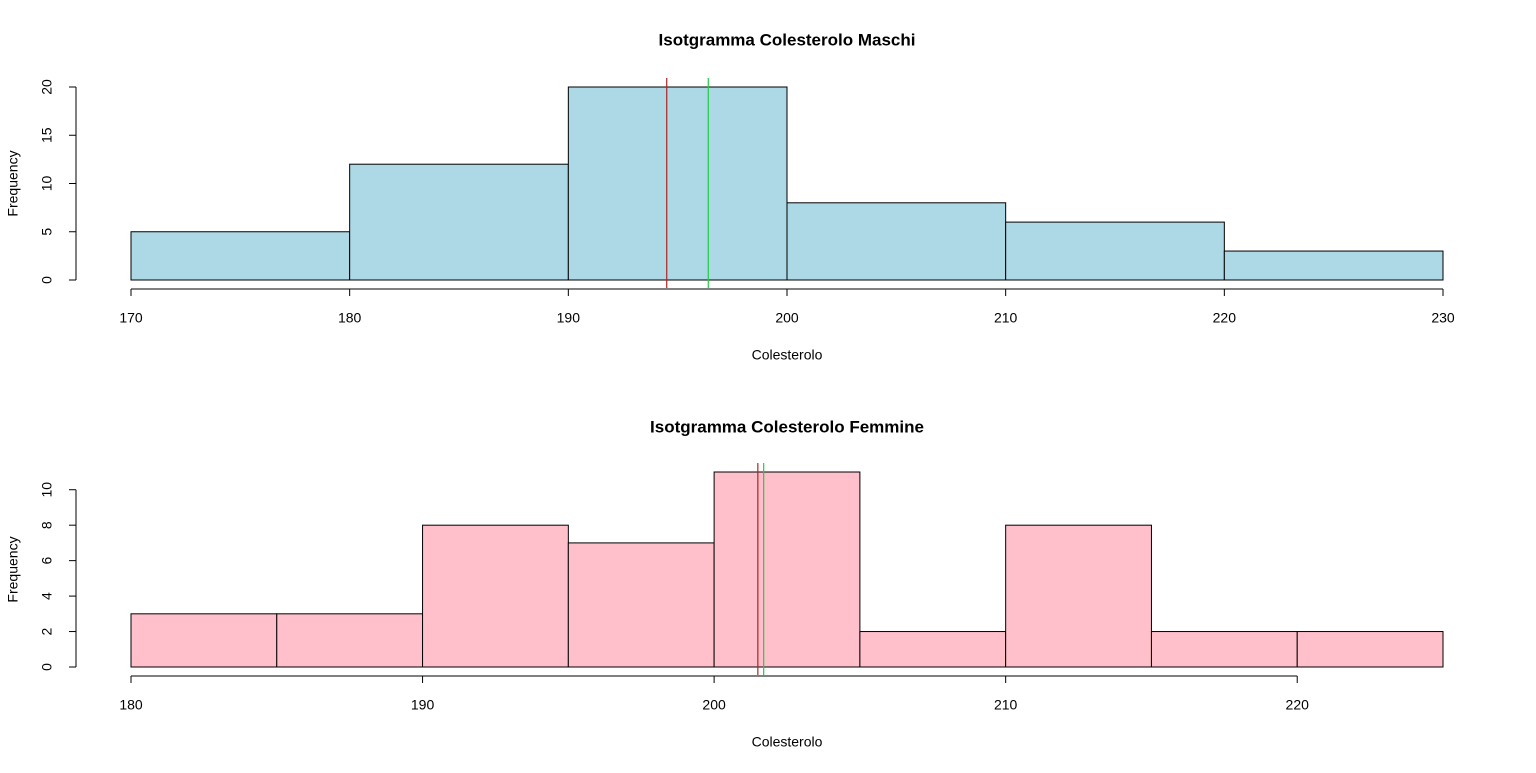 The image size is (1536, 773). Describe the element at coordinates (787, 39) in the screenshot. I see `chart-title: Isotgramma Colesterolo Maschi` at that location.